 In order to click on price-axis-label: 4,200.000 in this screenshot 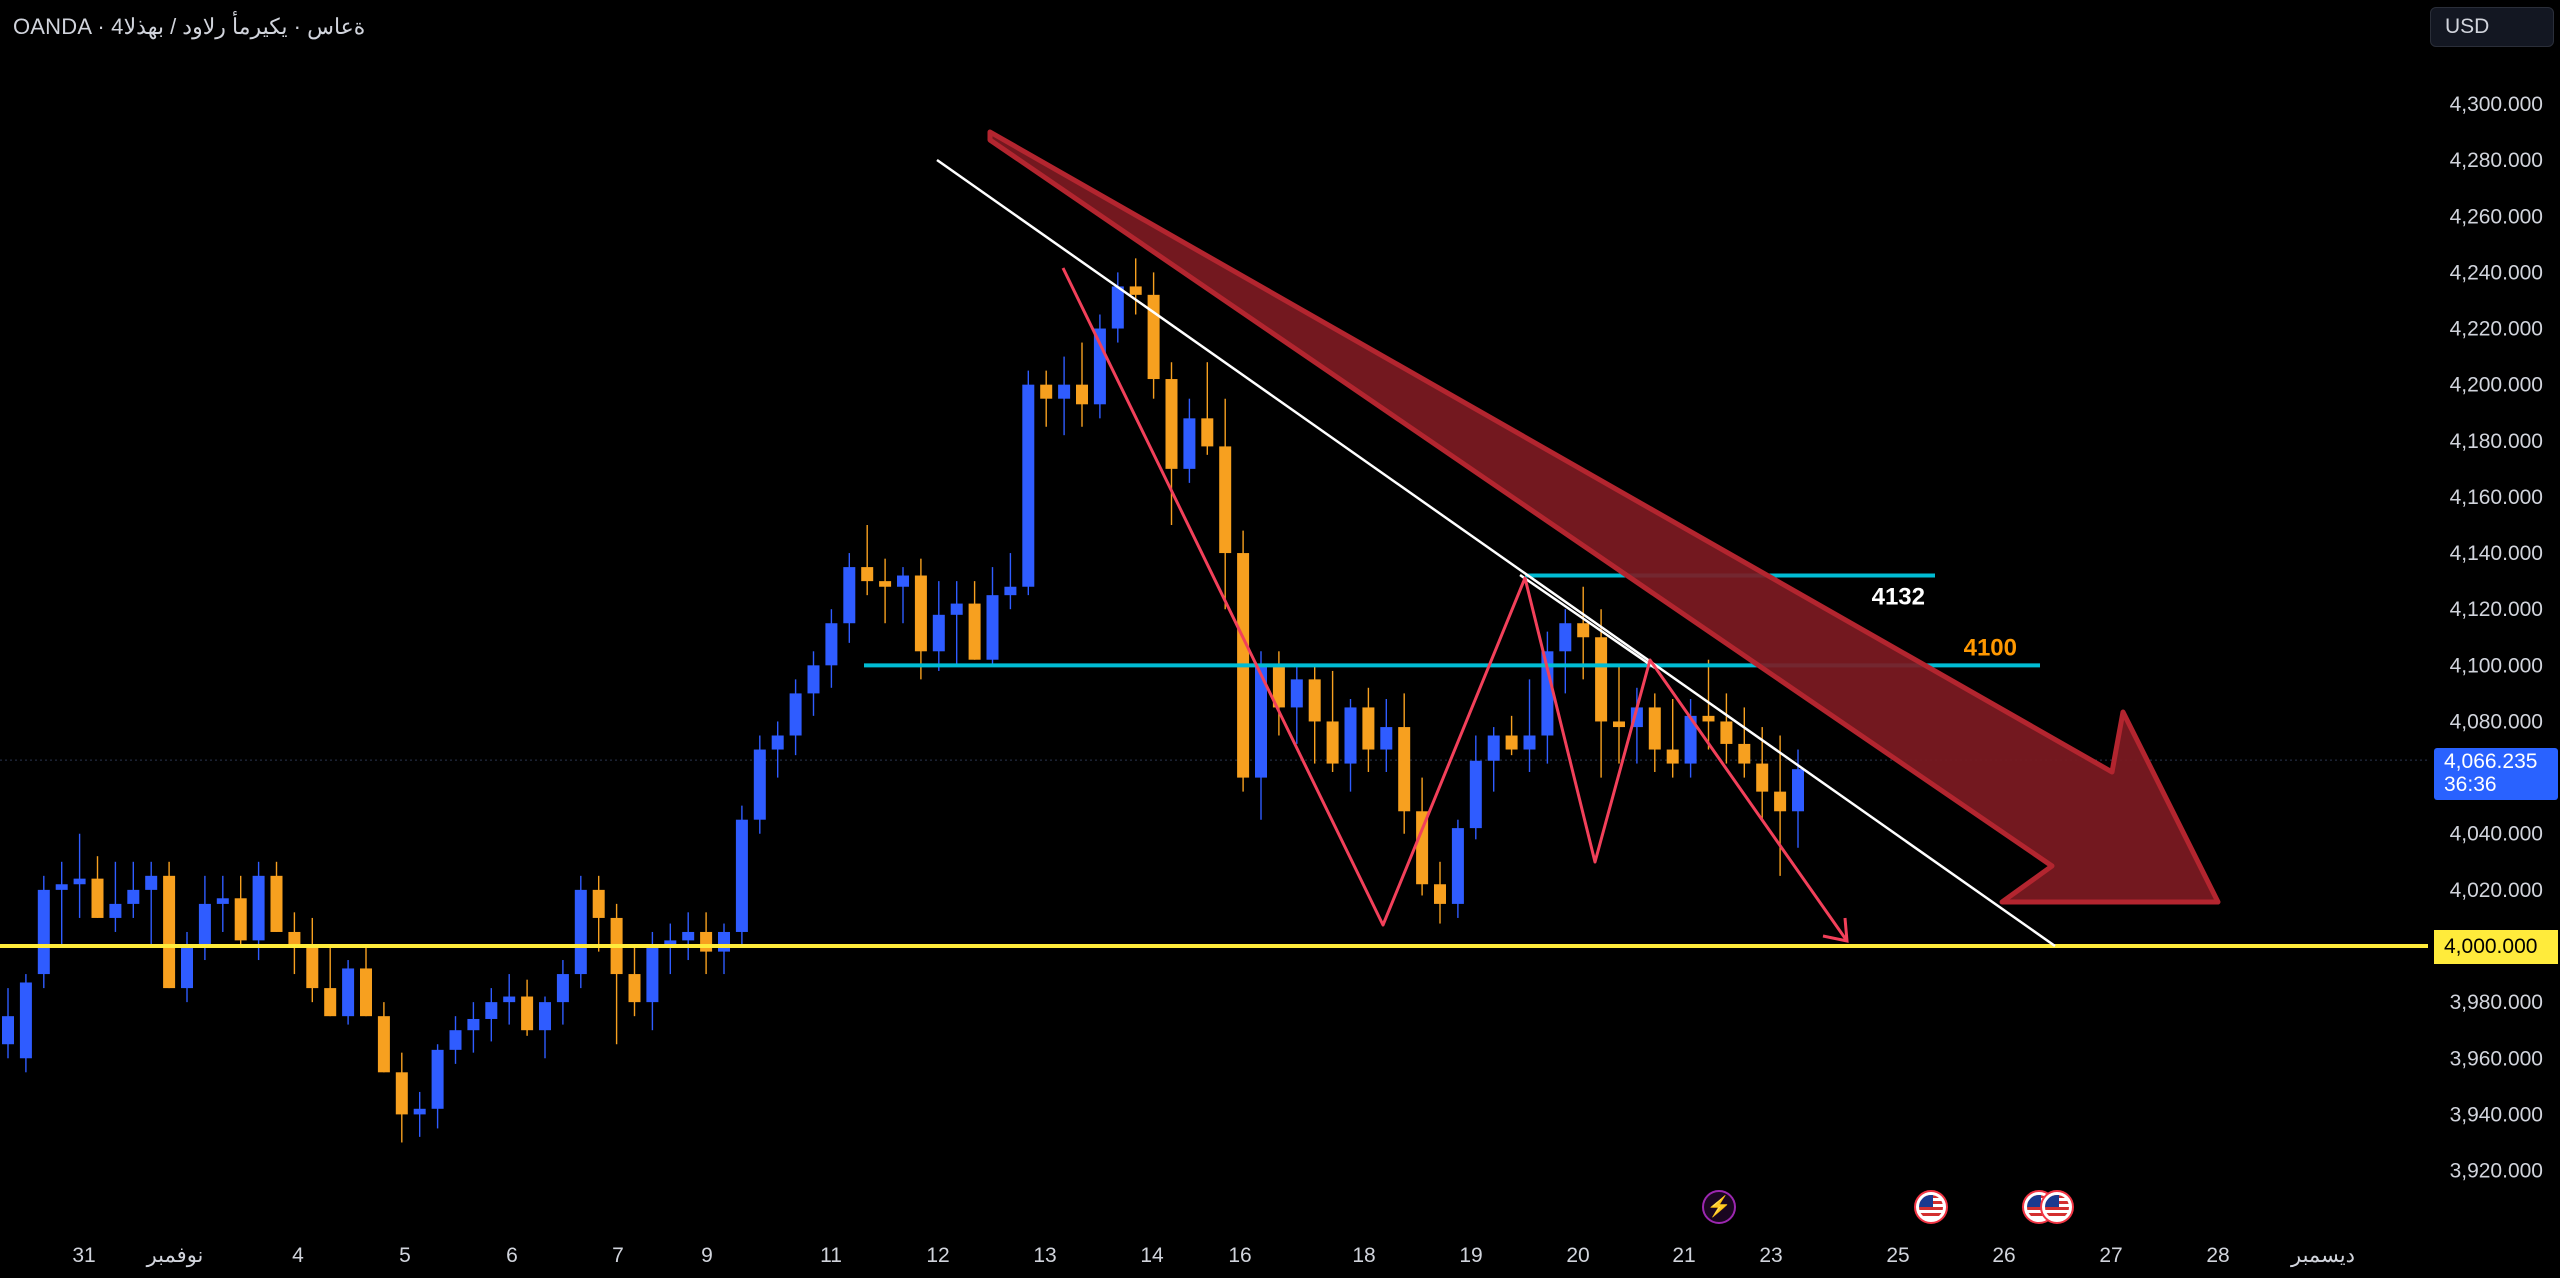, I will do `click(2496, 385)`.